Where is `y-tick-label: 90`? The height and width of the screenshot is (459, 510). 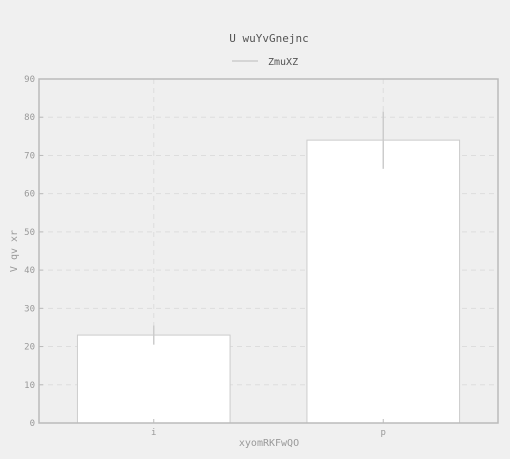
y-tick-label: 90 is located at coordinates (29, 80).